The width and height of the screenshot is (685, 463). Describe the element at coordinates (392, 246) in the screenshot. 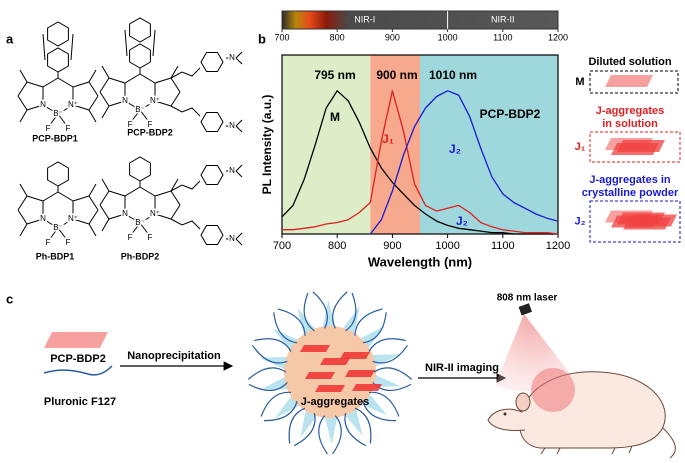

I see `x-tick-label: 900` at that location.